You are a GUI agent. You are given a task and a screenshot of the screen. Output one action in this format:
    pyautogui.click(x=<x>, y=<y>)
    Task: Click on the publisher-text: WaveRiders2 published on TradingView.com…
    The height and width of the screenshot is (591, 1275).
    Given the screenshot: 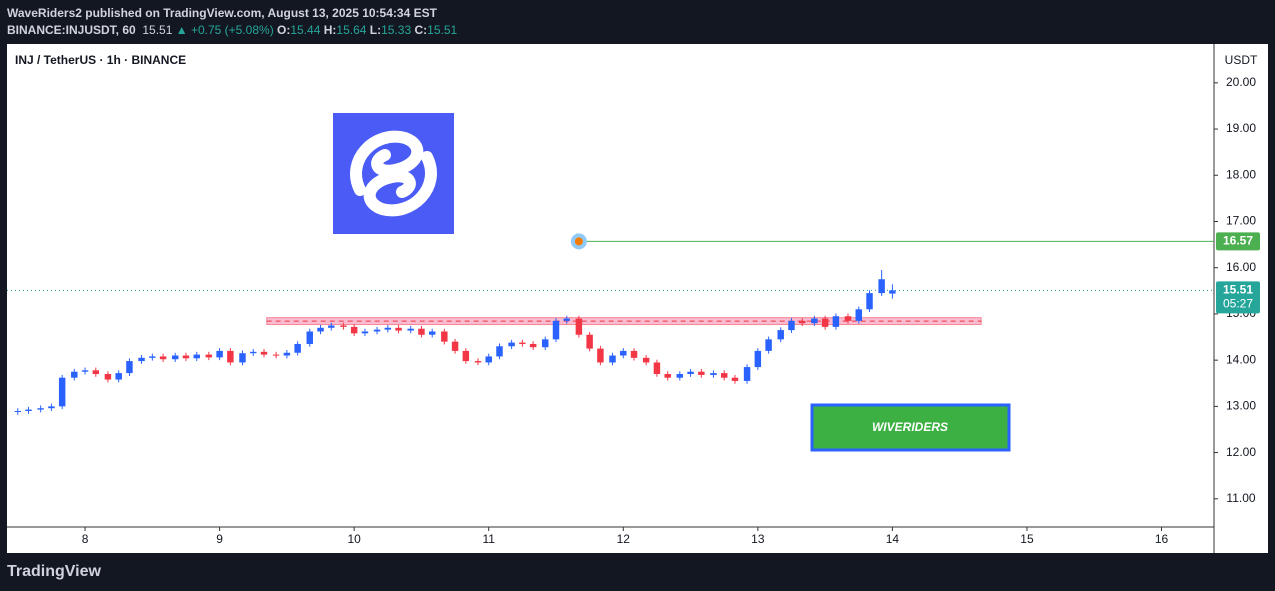 What is the action you would take?
    pyautogui.click(x=222, y=13)
    